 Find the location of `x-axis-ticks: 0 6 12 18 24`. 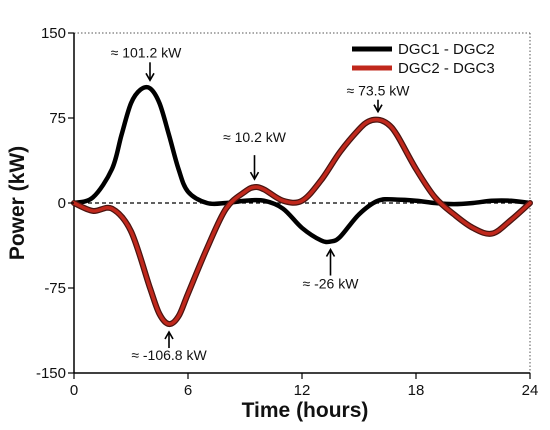

x-axis-ticks: 0 6 12 18 24 is located at coordinates (304, 386).